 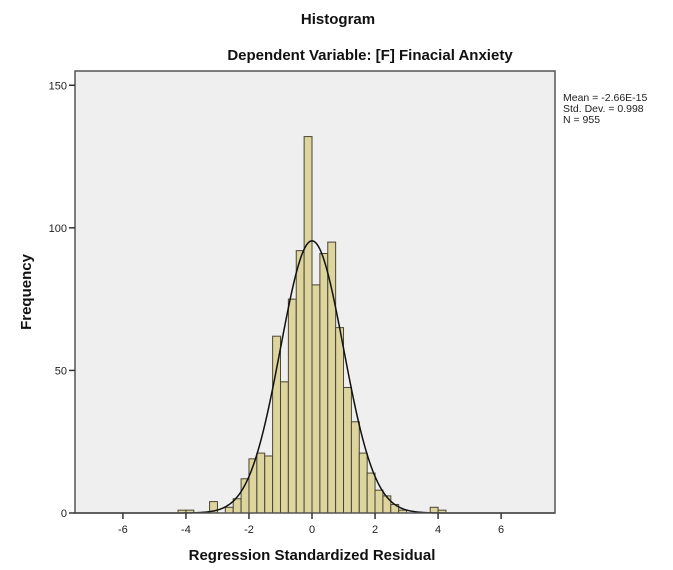 I want to click on y-axis: 0 50 100 150, so click(x=62, y=300).